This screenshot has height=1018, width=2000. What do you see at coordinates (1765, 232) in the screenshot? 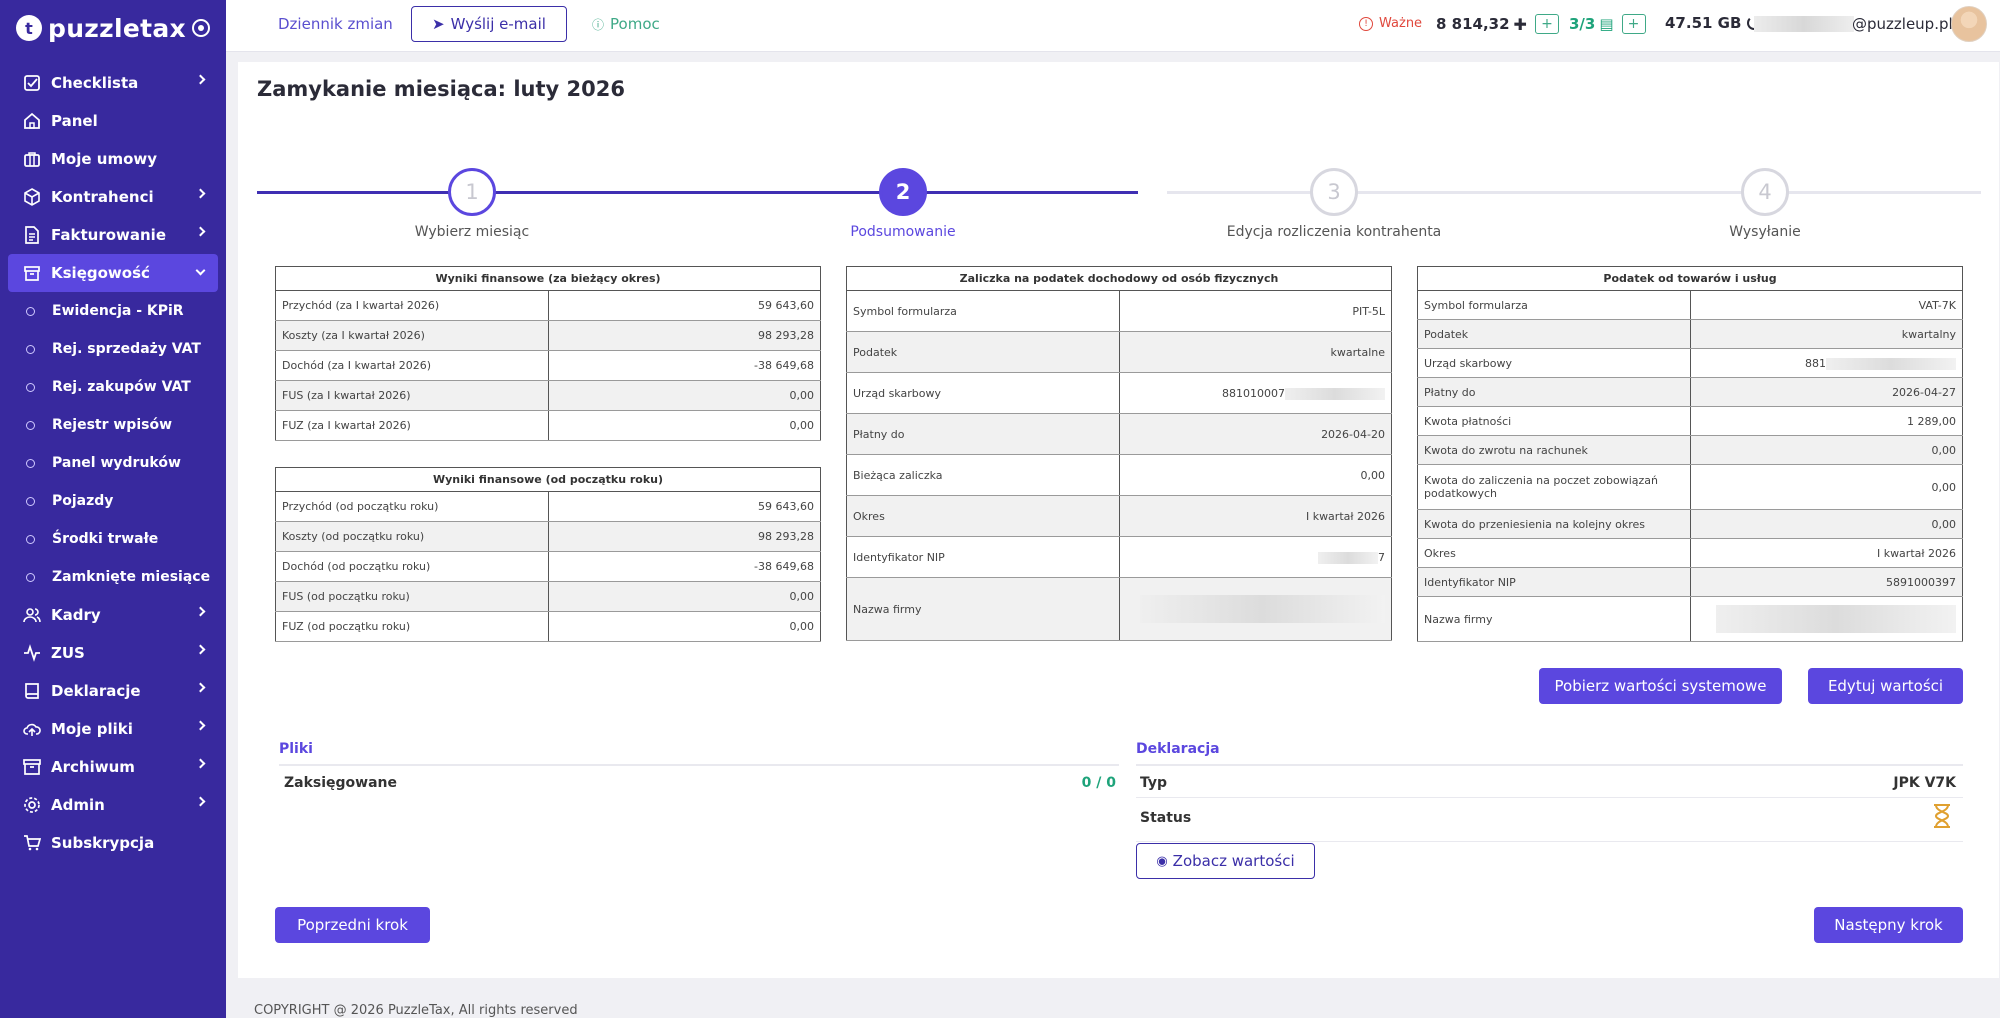
I see `step-4-label: Wysyłanie` at bounding box center [1765, 232].